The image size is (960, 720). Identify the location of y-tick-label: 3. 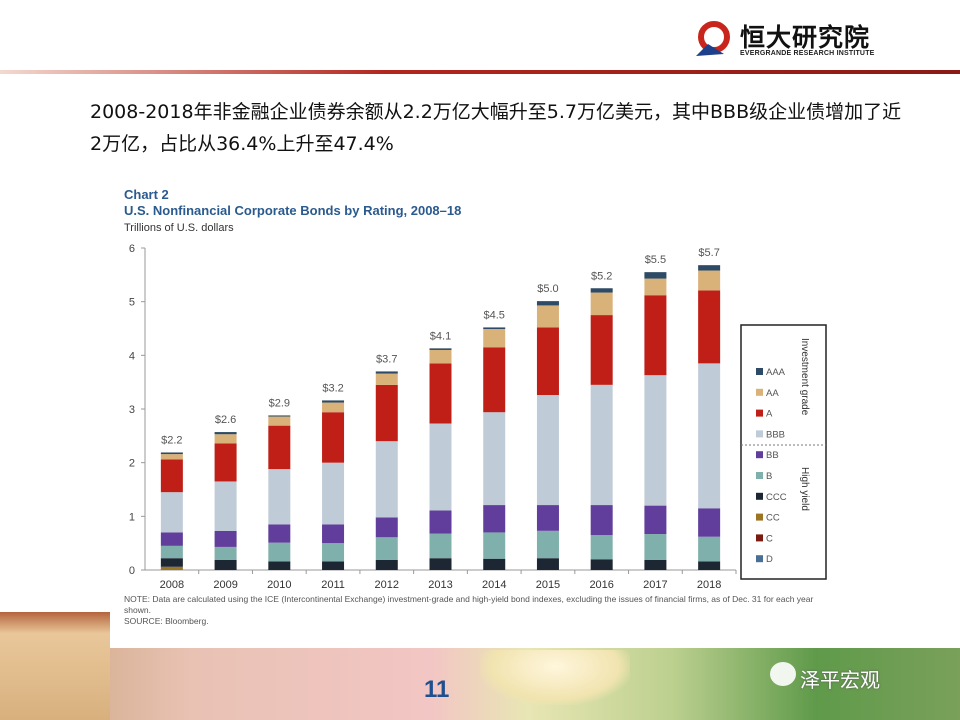
(132, 410).